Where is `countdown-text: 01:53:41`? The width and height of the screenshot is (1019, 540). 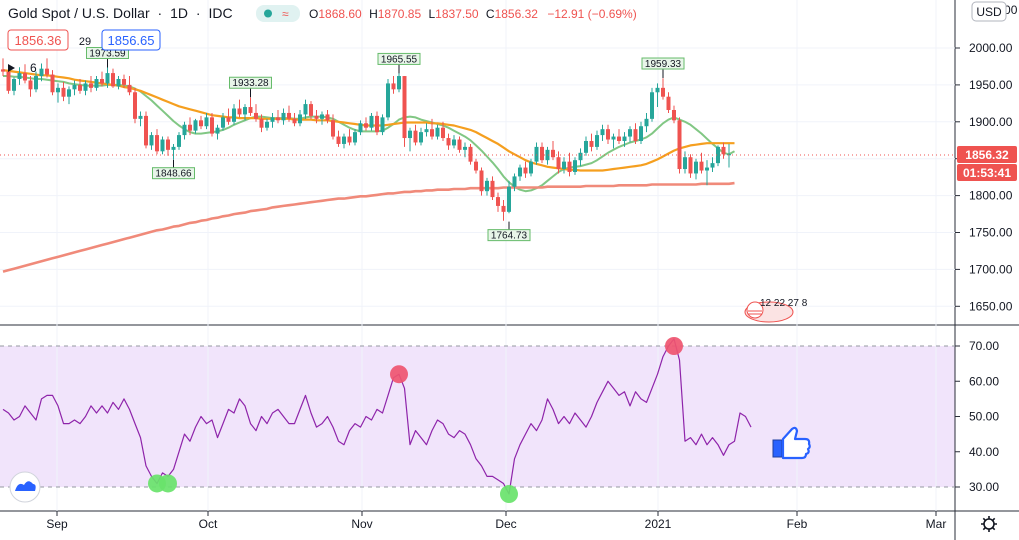
countdown-text: 01:53:41 is located at coordinates (987, 173).